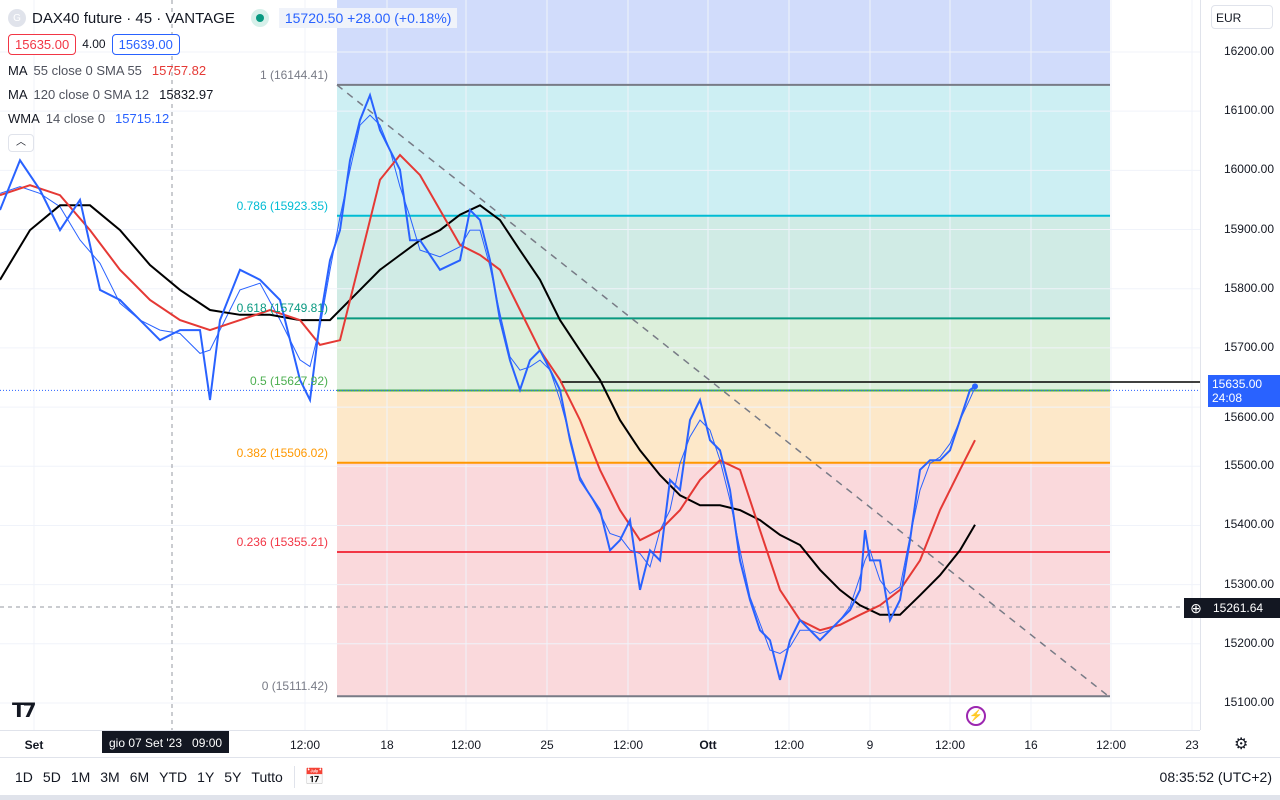  I want to click on current-price-label: 15635.00 24:08, so click(1244, 391).